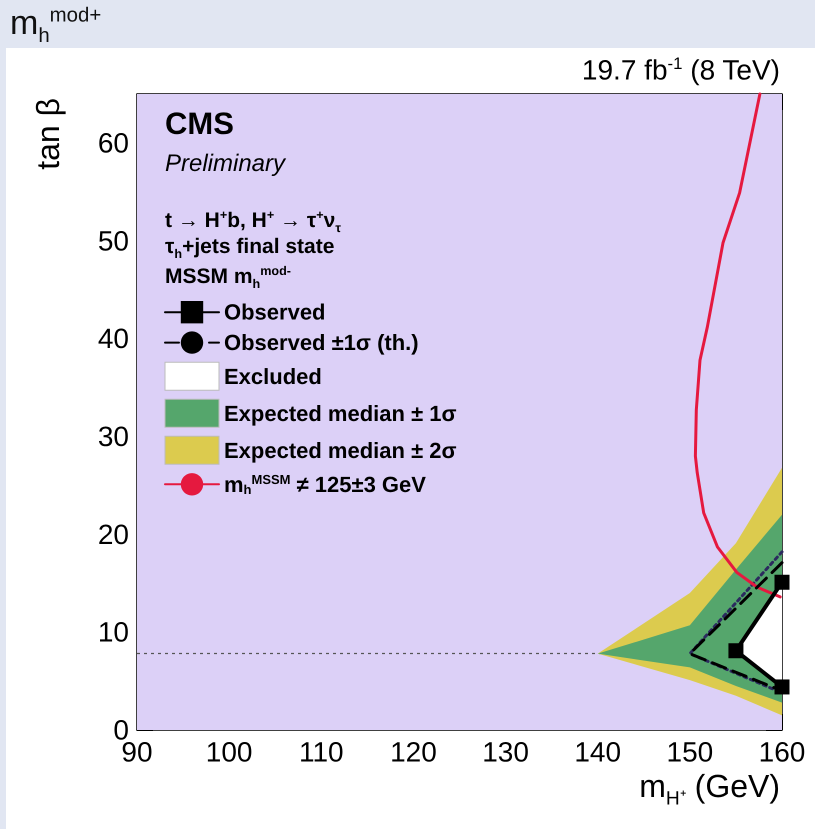 The height and width of the screenshot is (829, 815). I want to click on x-tick-label: 160, so click(782, 752).